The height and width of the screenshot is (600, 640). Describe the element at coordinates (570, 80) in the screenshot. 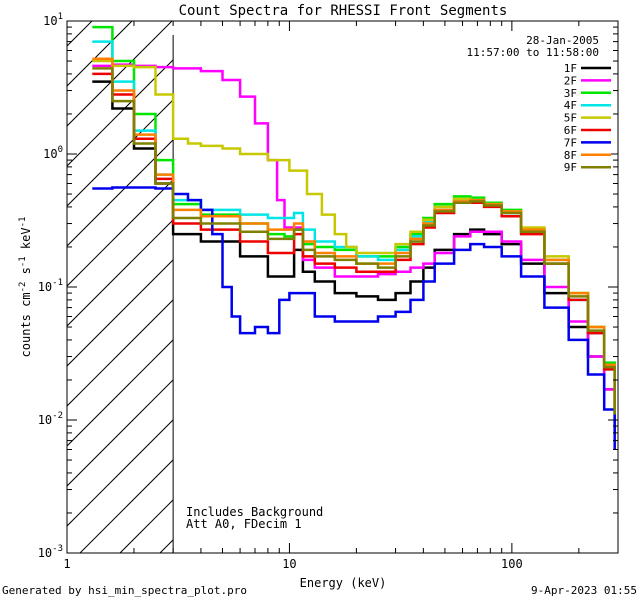

I see `legend-label: 2F` at that location.